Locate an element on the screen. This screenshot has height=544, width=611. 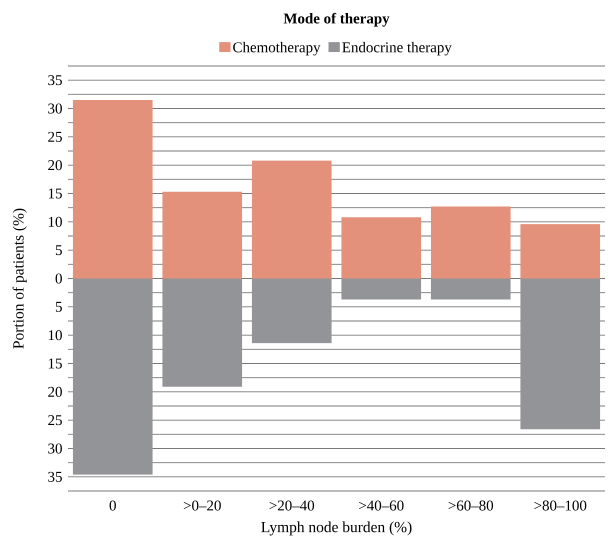
y-axis-title: Portion of patients (%) is located at coordinates (19, 278).